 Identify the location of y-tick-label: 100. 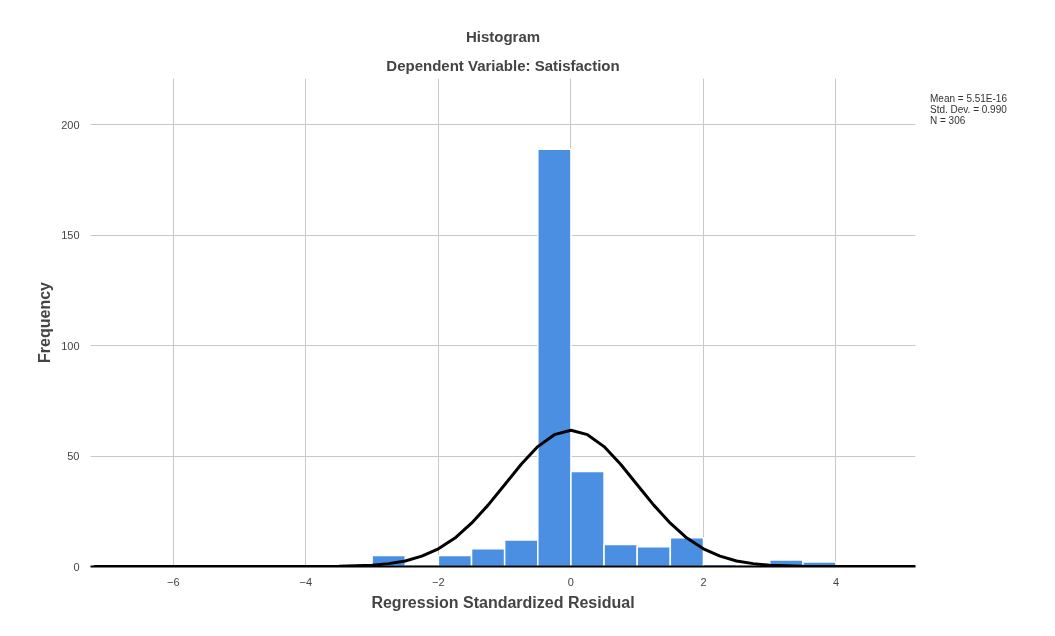
(70, 345).